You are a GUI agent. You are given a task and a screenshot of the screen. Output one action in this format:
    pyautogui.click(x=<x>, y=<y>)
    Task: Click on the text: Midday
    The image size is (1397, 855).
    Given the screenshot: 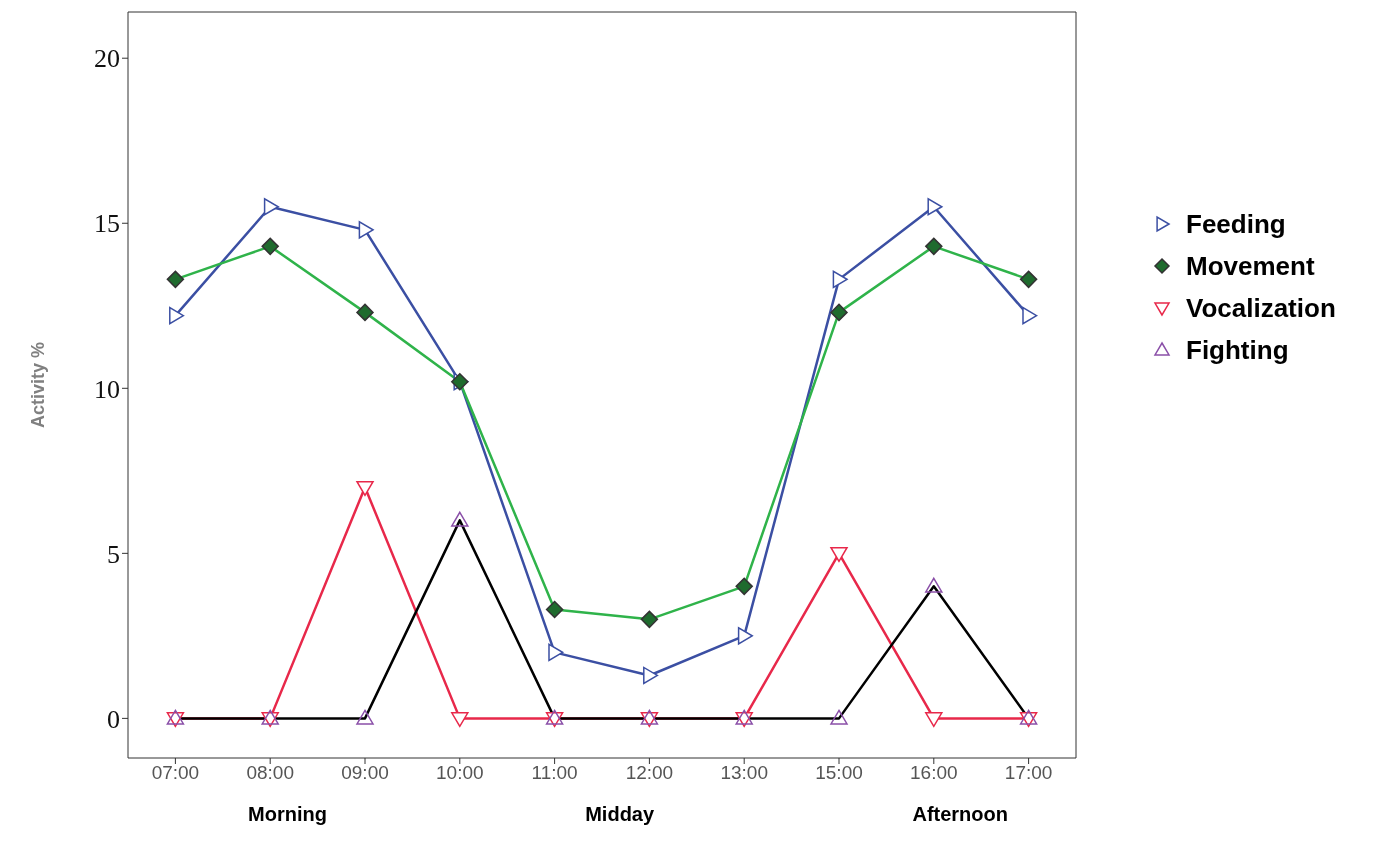 What is the action you would take?
    pyautogui.click(x=620, y=814)
    